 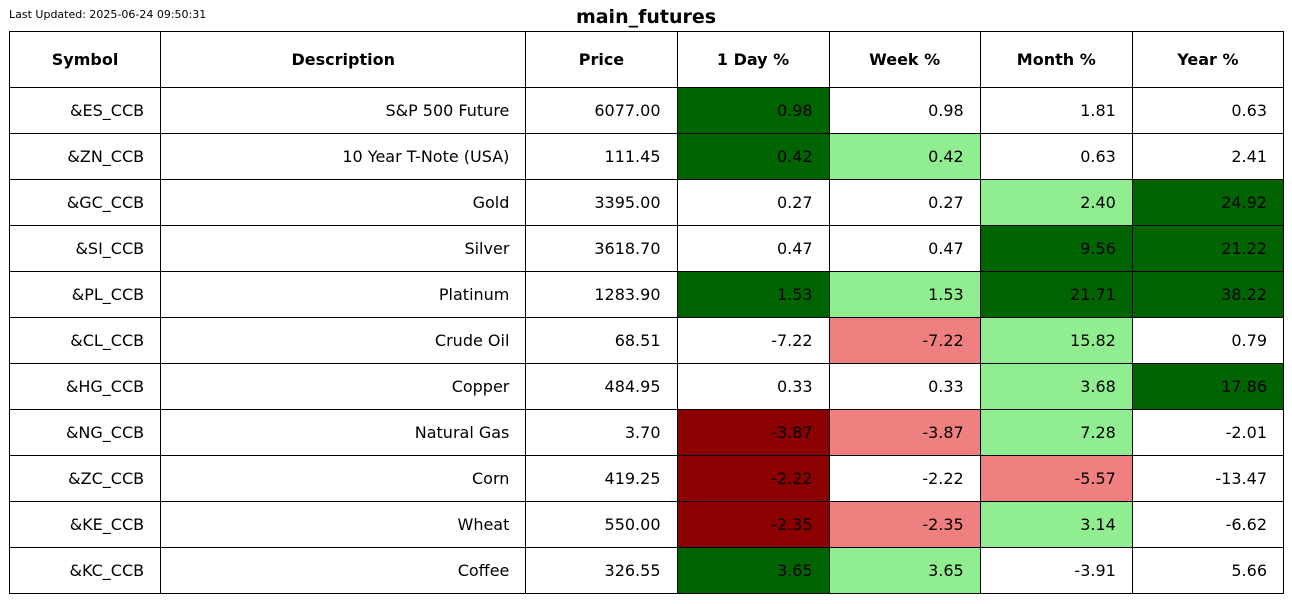 What do you see at coordinates (753, 570) in the screenshot?
I see `day-pct-cell: 3.65` at bounding box center [753, 570].